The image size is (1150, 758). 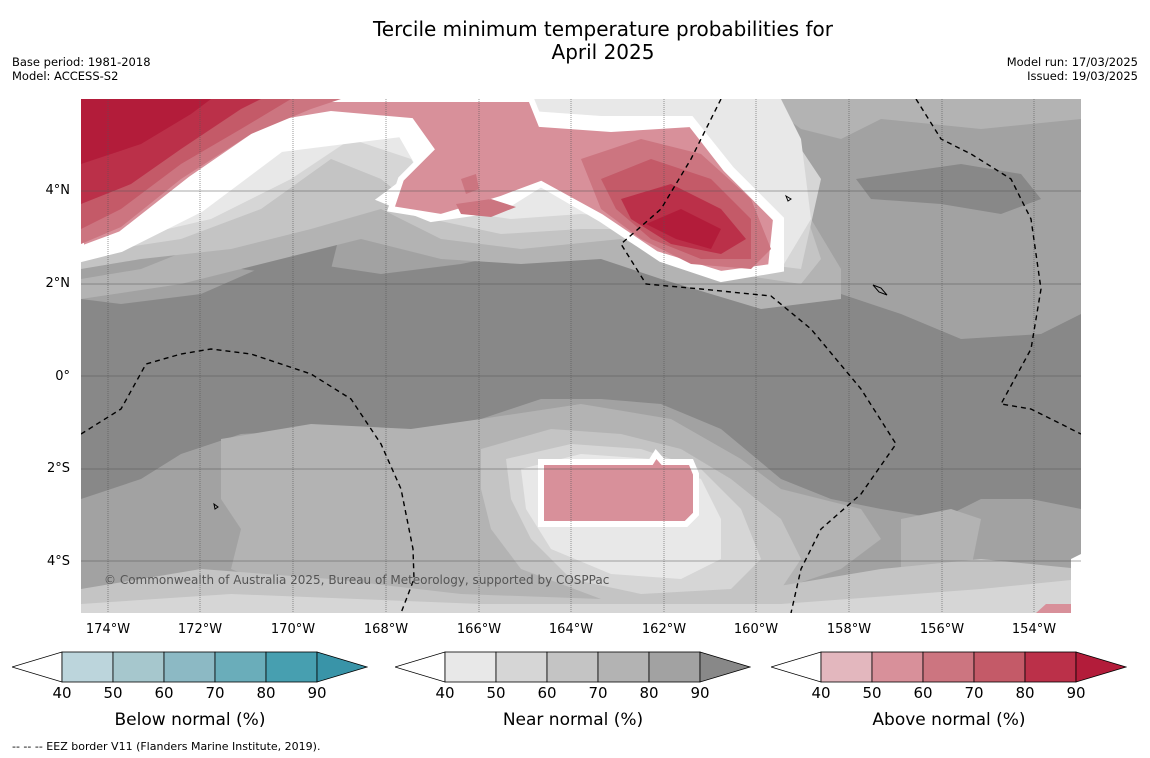 I want to click on lon-label-164w: 164°W, so click(x=571, y=629).